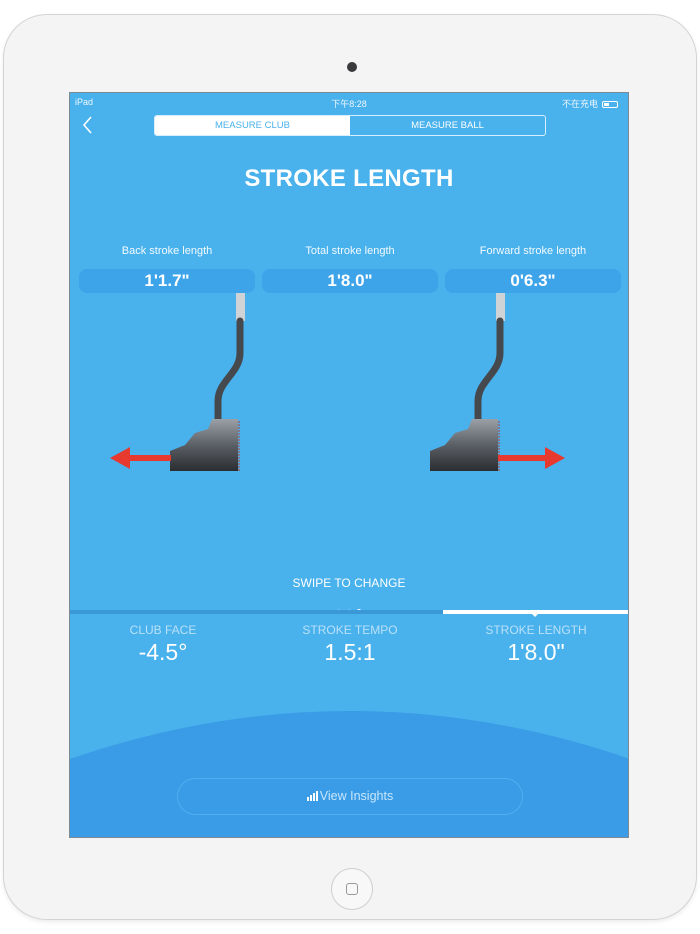  I want to click on view-insights-button: View Insights, so click(350, 796).